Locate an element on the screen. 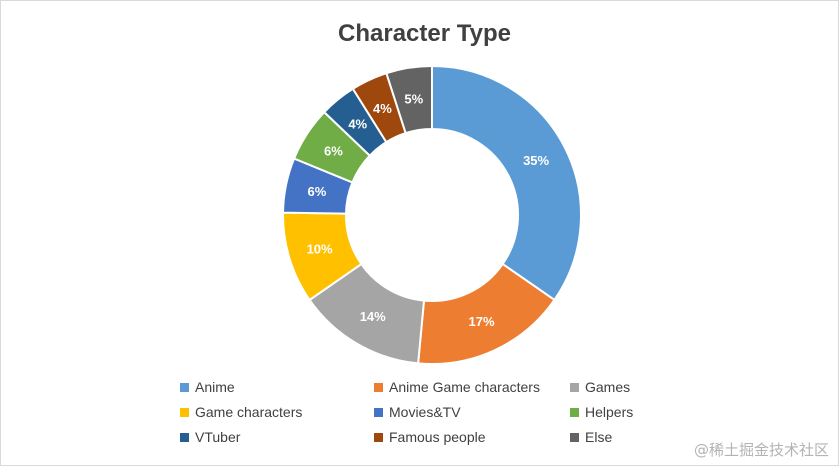  legend-item: Game characters is located at coordinates (241, 412).